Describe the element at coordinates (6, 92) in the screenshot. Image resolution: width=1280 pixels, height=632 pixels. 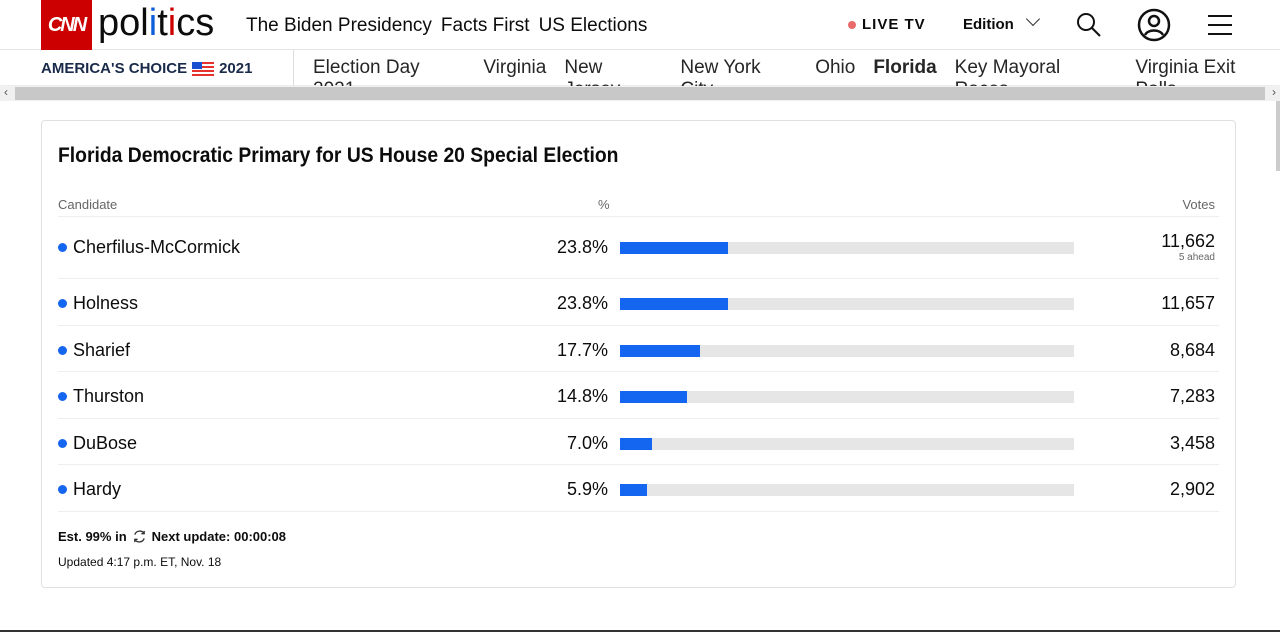
I see `scroll-left-icon: ‹` at that location.